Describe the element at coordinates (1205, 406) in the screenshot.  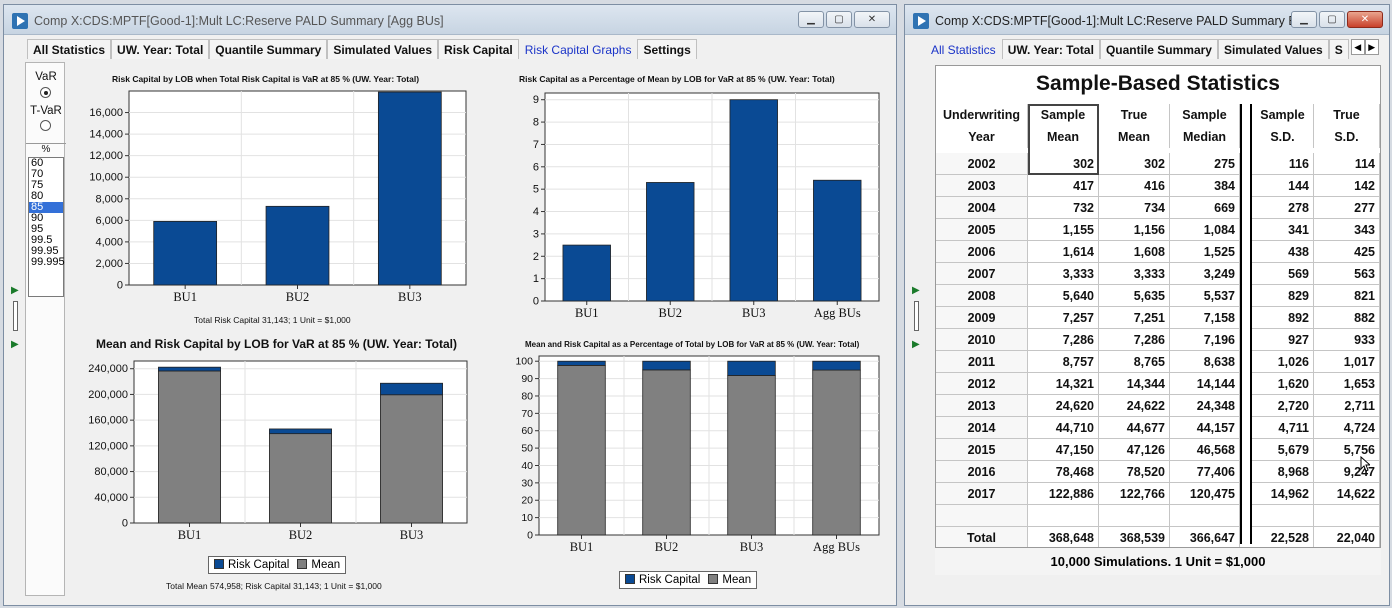
I see `value-cell: 24,348` at that location.